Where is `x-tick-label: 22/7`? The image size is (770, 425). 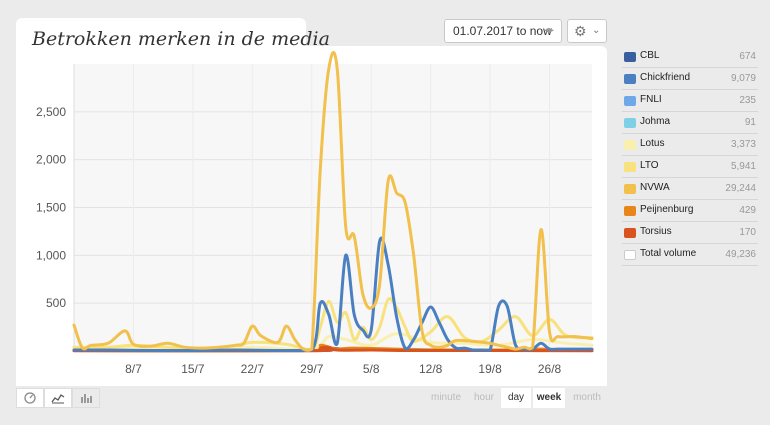 x-tick-label: 22/7 is located at coordinates (253, 369).